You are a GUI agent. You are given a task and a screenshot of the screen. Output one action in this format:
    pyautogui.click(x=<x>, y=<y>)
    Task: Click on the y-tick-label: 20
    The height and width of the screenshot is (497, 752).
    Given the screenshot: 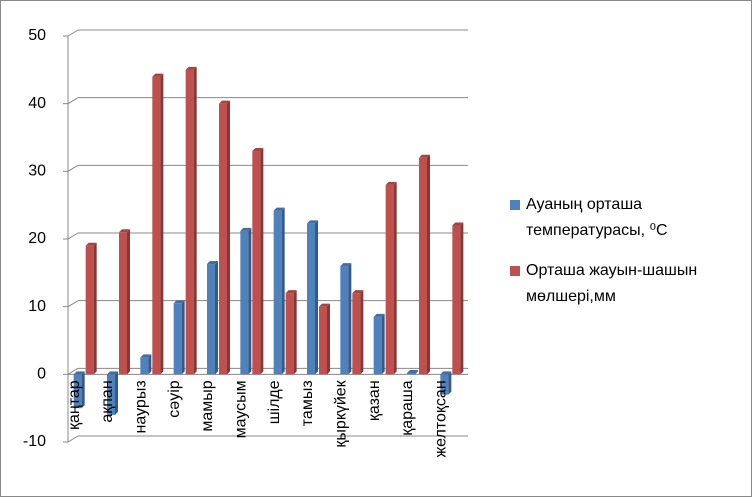 What is the action you would take?
    pyautogui.click(x=37, y=238)
    